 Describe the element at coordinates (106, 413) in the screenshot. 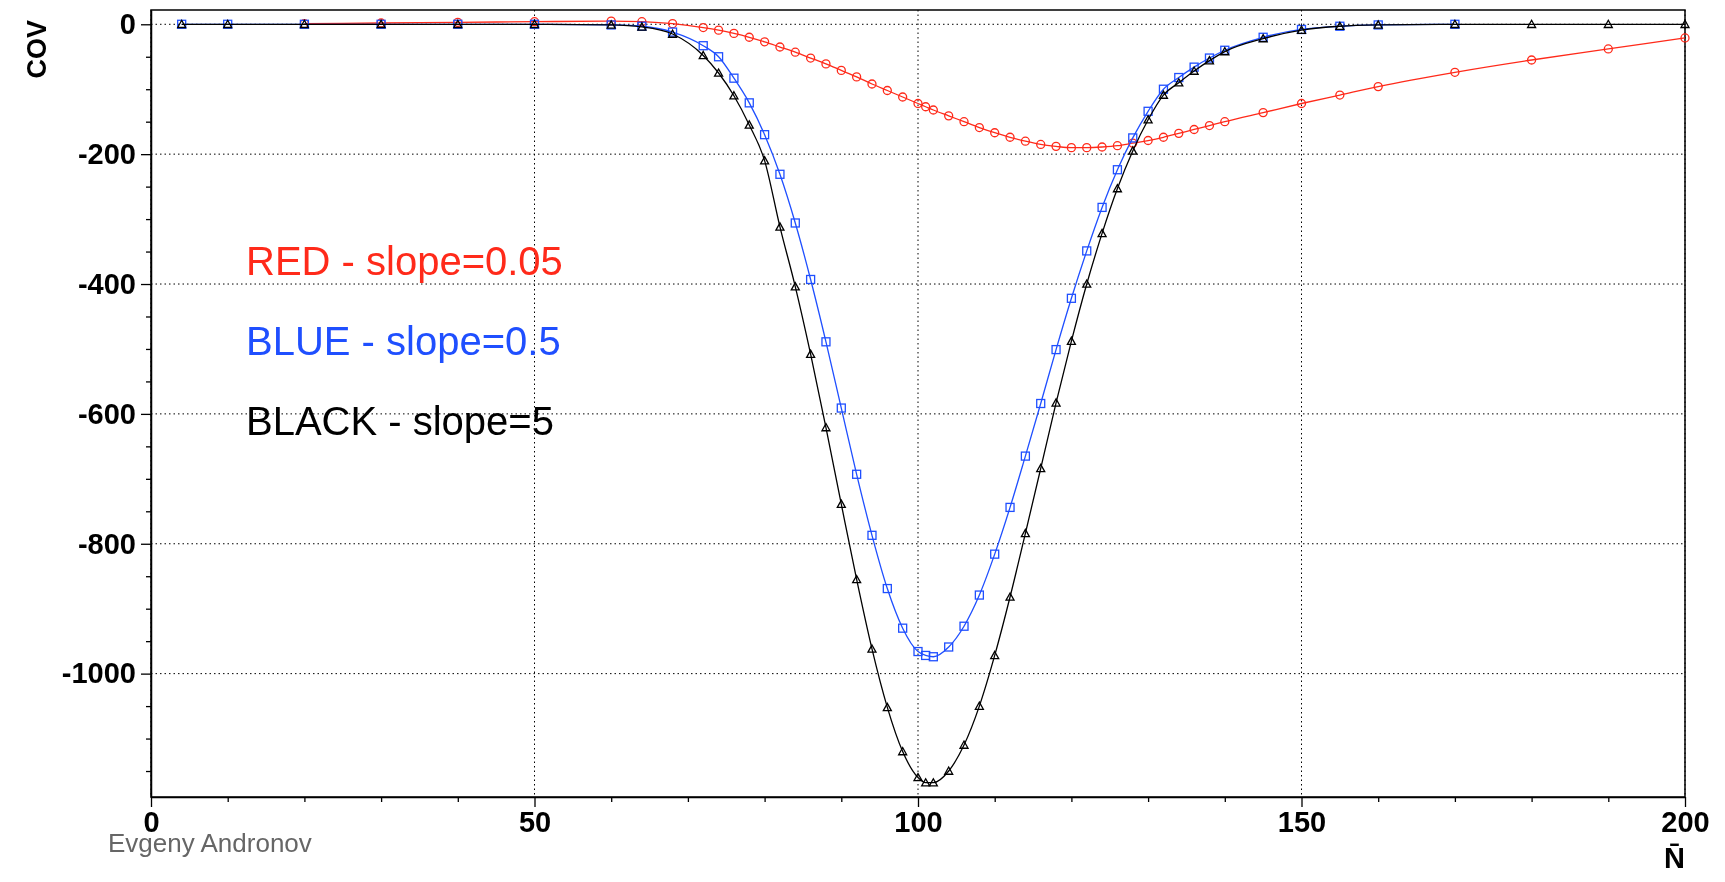

I see `y-tick-label: -600` at that location.